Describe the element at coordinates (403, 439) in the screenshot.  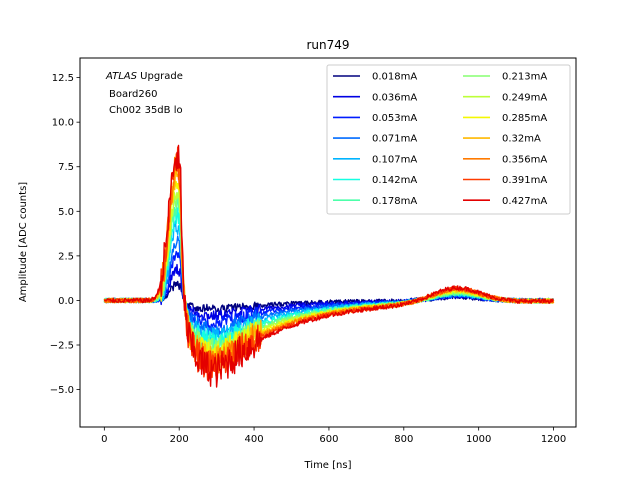
I see `x-tick-label: 800` at that location.